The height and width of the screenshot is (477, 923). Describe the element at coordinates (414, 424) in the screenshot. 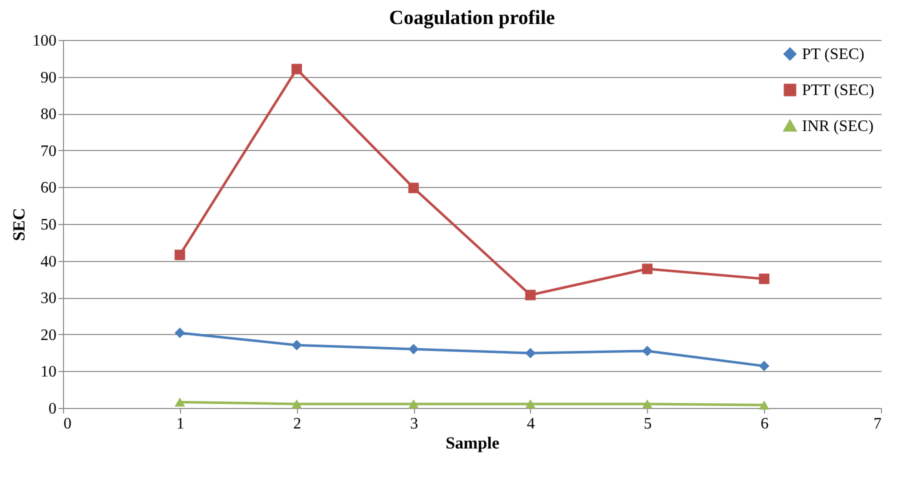

I see `x-tick-label: 3` at that location.